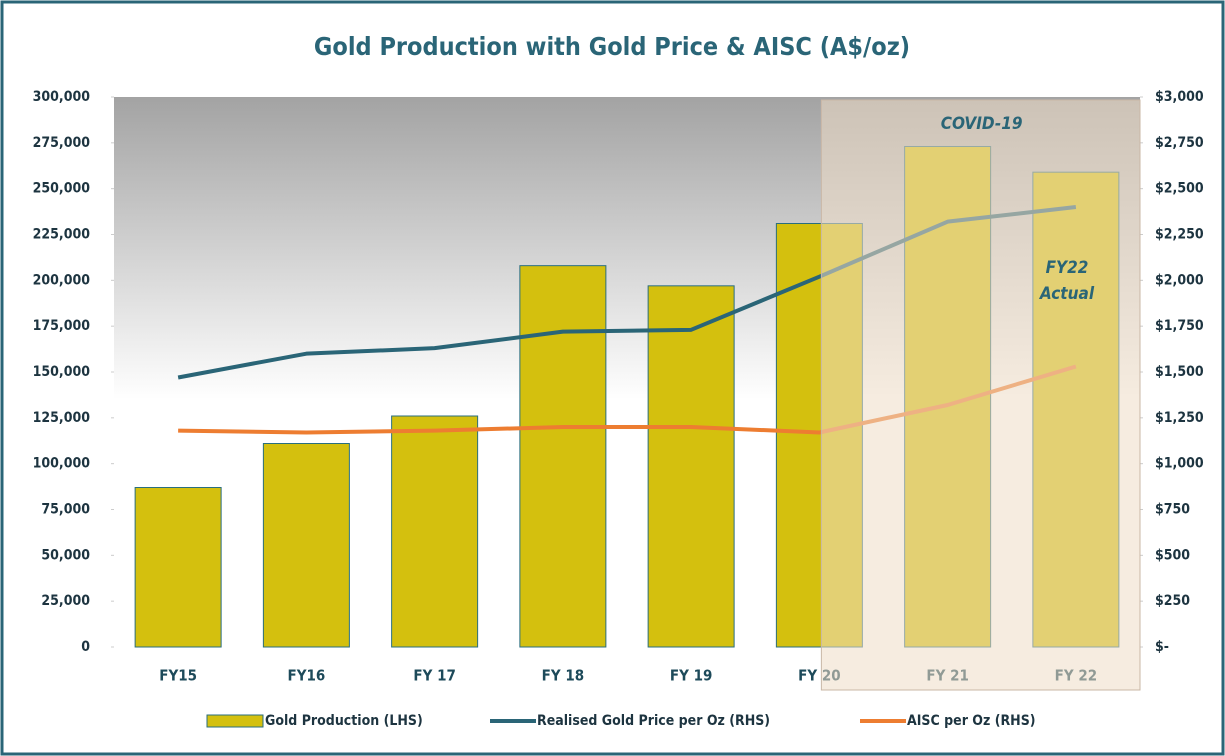  Describe the element at coordinates (1179, 235) in the screenshot. I see `y2-tick-label: $2,250` at that location.